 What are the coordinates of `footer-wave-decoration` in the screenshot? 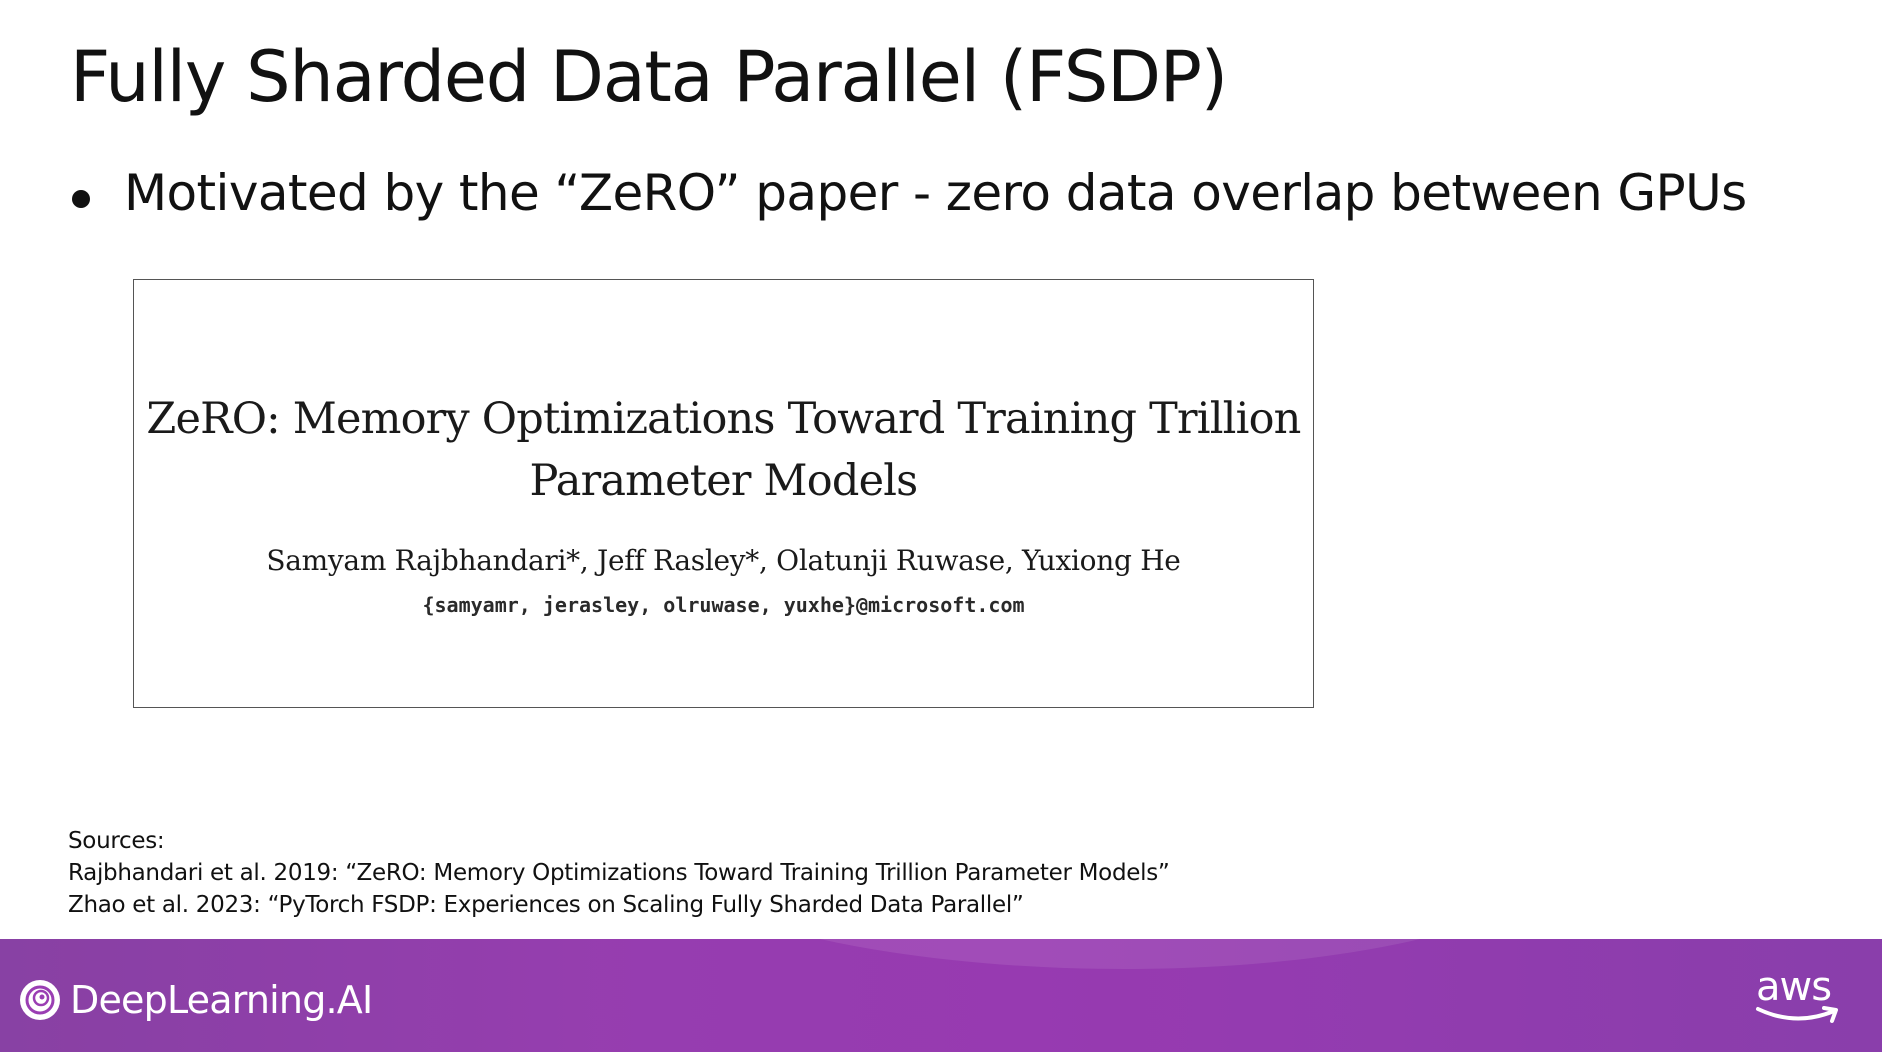 It's located at (941, 995).